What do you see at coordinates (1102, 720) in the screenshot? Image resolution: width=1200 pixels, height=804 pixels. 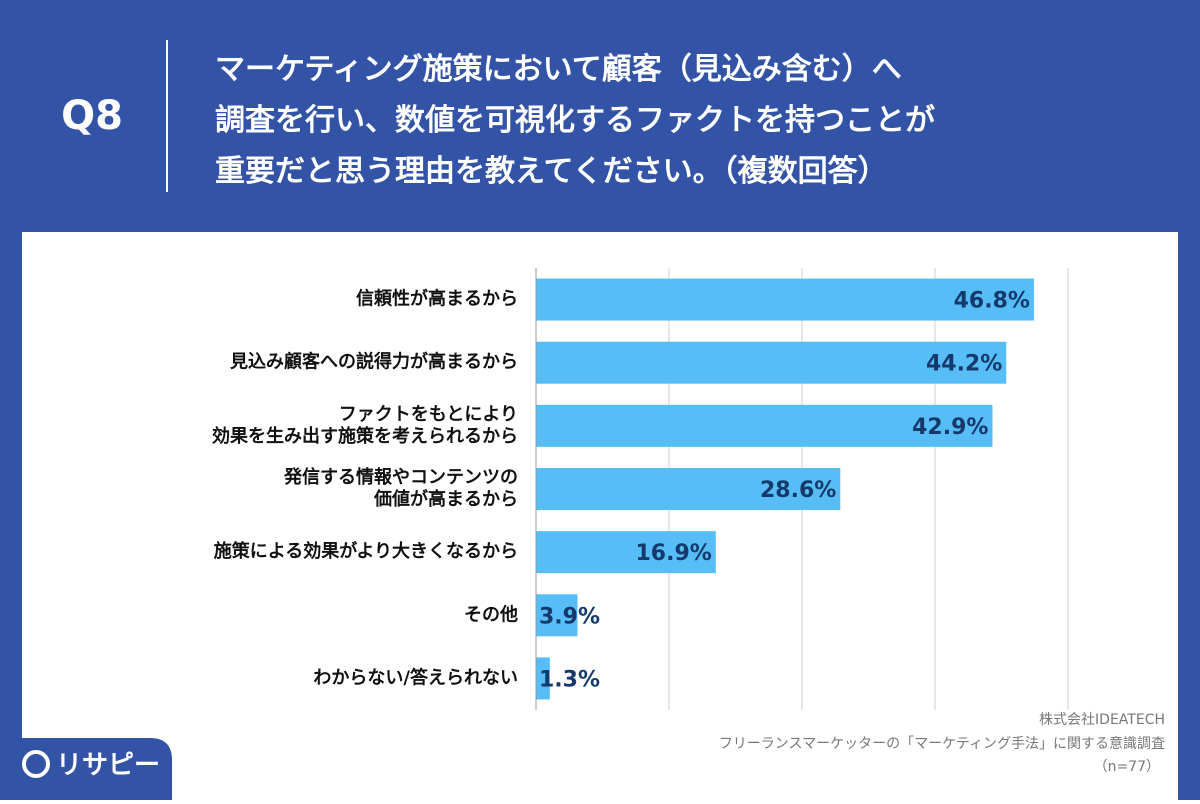 I see `source-company: 株式会社IDEATECH` at bounding box center [1102, 720].